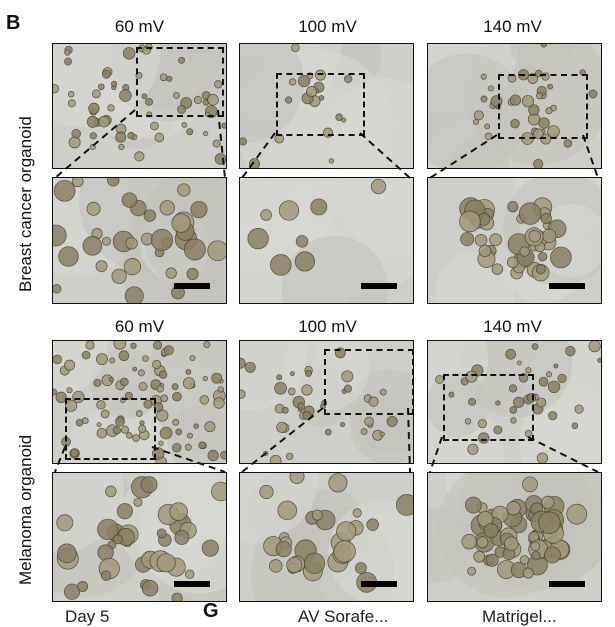 The image size is (615, 627). What do you see at coordinates (327, 326) in the screenshot?
I see `col-label-r2-100mv: 100 mV` at bounding box center [327, 326].